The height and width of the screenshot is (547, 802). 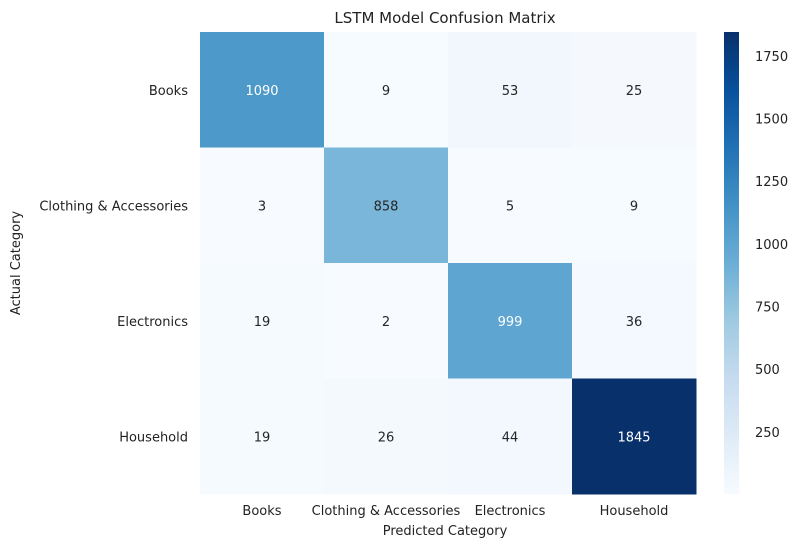 I want to click on x-tick-label: Books, so click(x=261, y=511).